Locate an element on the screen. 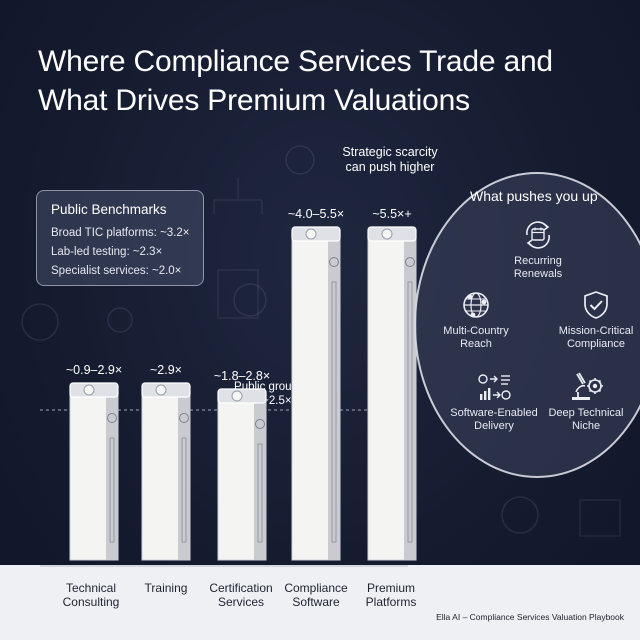 The height and width of the screenshot is (640, 640). shield-check-icon is located at coordinates (596, 305).